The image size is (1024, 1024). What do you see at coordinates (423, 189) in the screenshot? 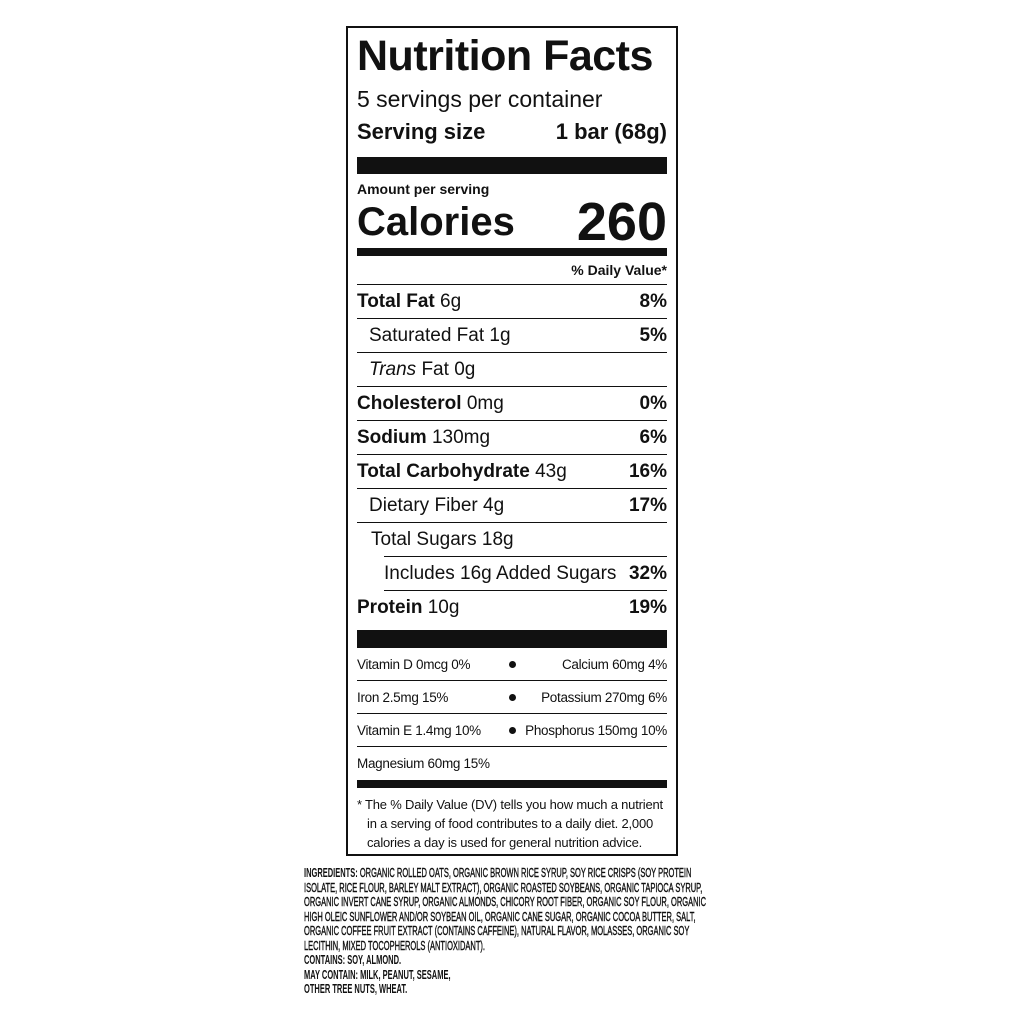
I see `amount-per-serving: Amount per serving` at bounding box center [423, 189].